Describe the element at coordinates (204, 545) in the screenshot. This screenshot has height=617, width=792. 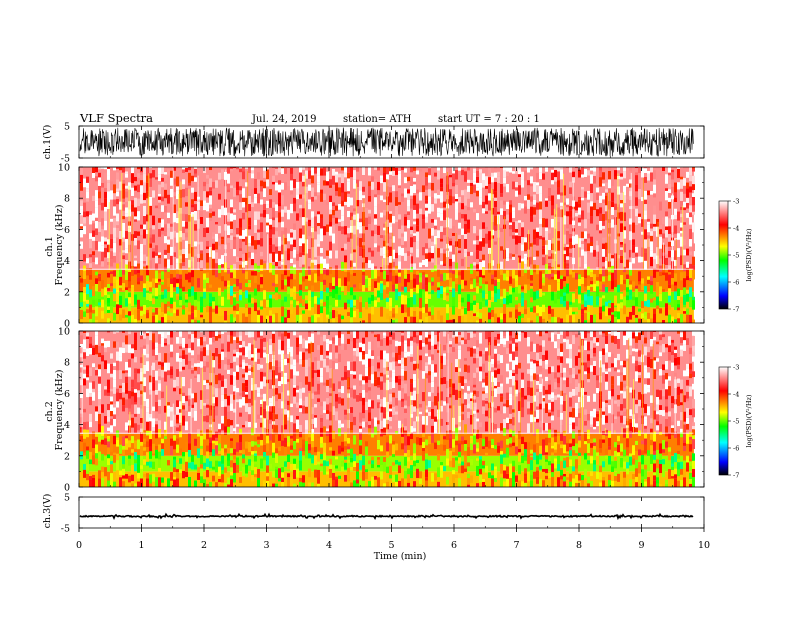
I see `x-tick-label-2: 2` at that location.